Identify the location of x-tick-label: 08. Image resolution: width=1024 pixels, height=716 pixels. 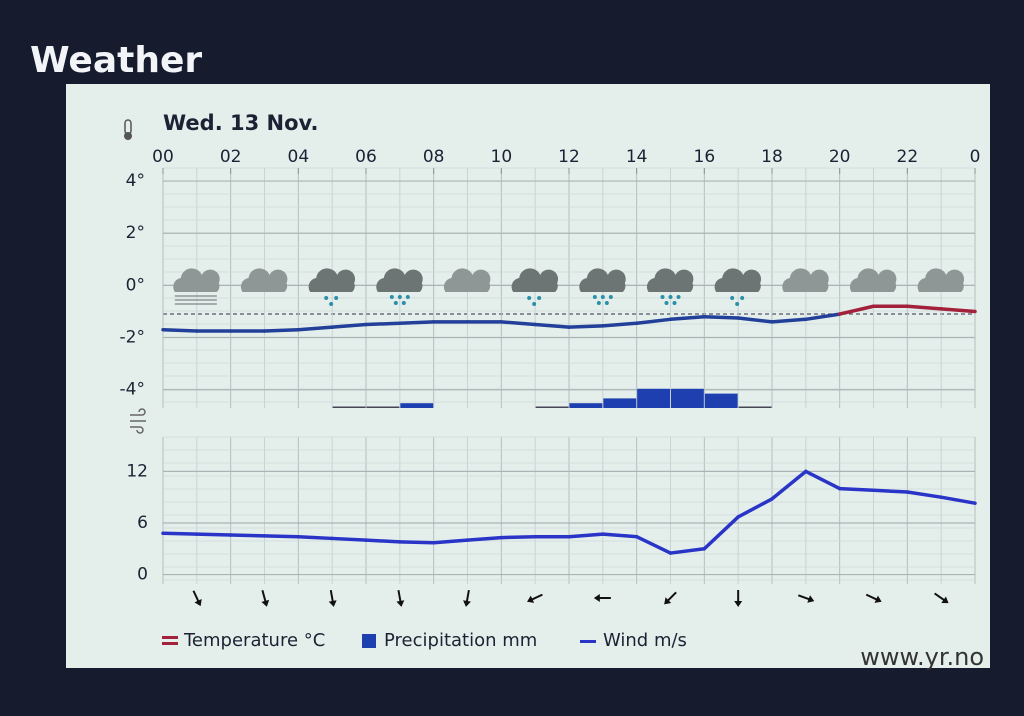
(434, 157).